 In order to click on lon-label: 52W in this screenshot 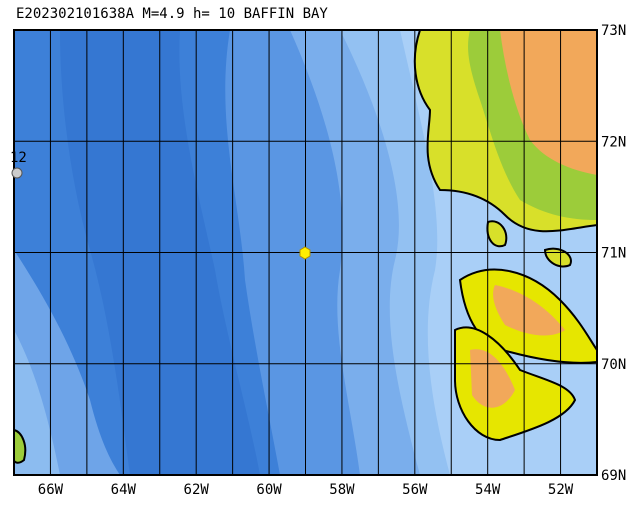, I will do `click(561, 490)`.